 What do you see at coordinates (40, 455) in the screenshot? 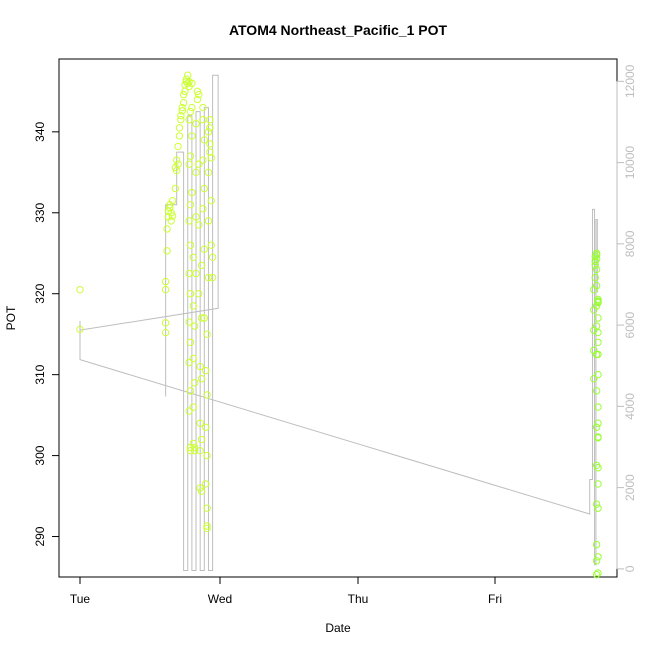
I see `y-tick-label: 300` at bounding box center [40, 455].